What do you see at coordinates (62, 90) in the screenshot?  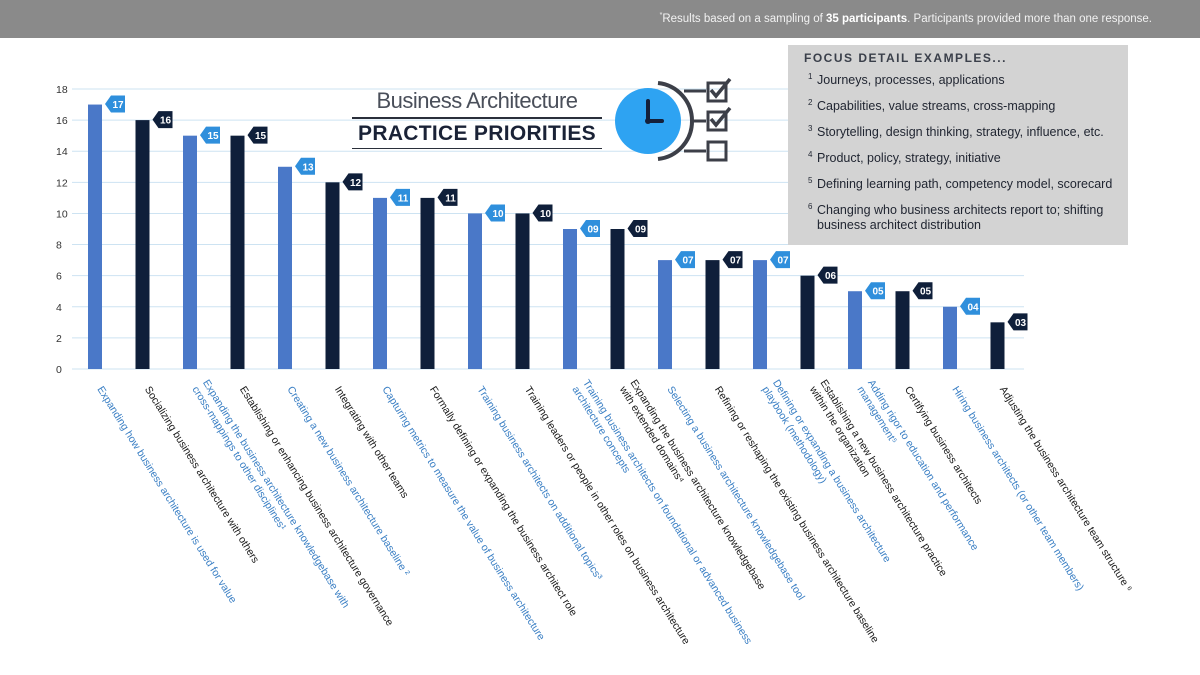 I see `y-tick-label: 18` at bounding box center [62, 90].